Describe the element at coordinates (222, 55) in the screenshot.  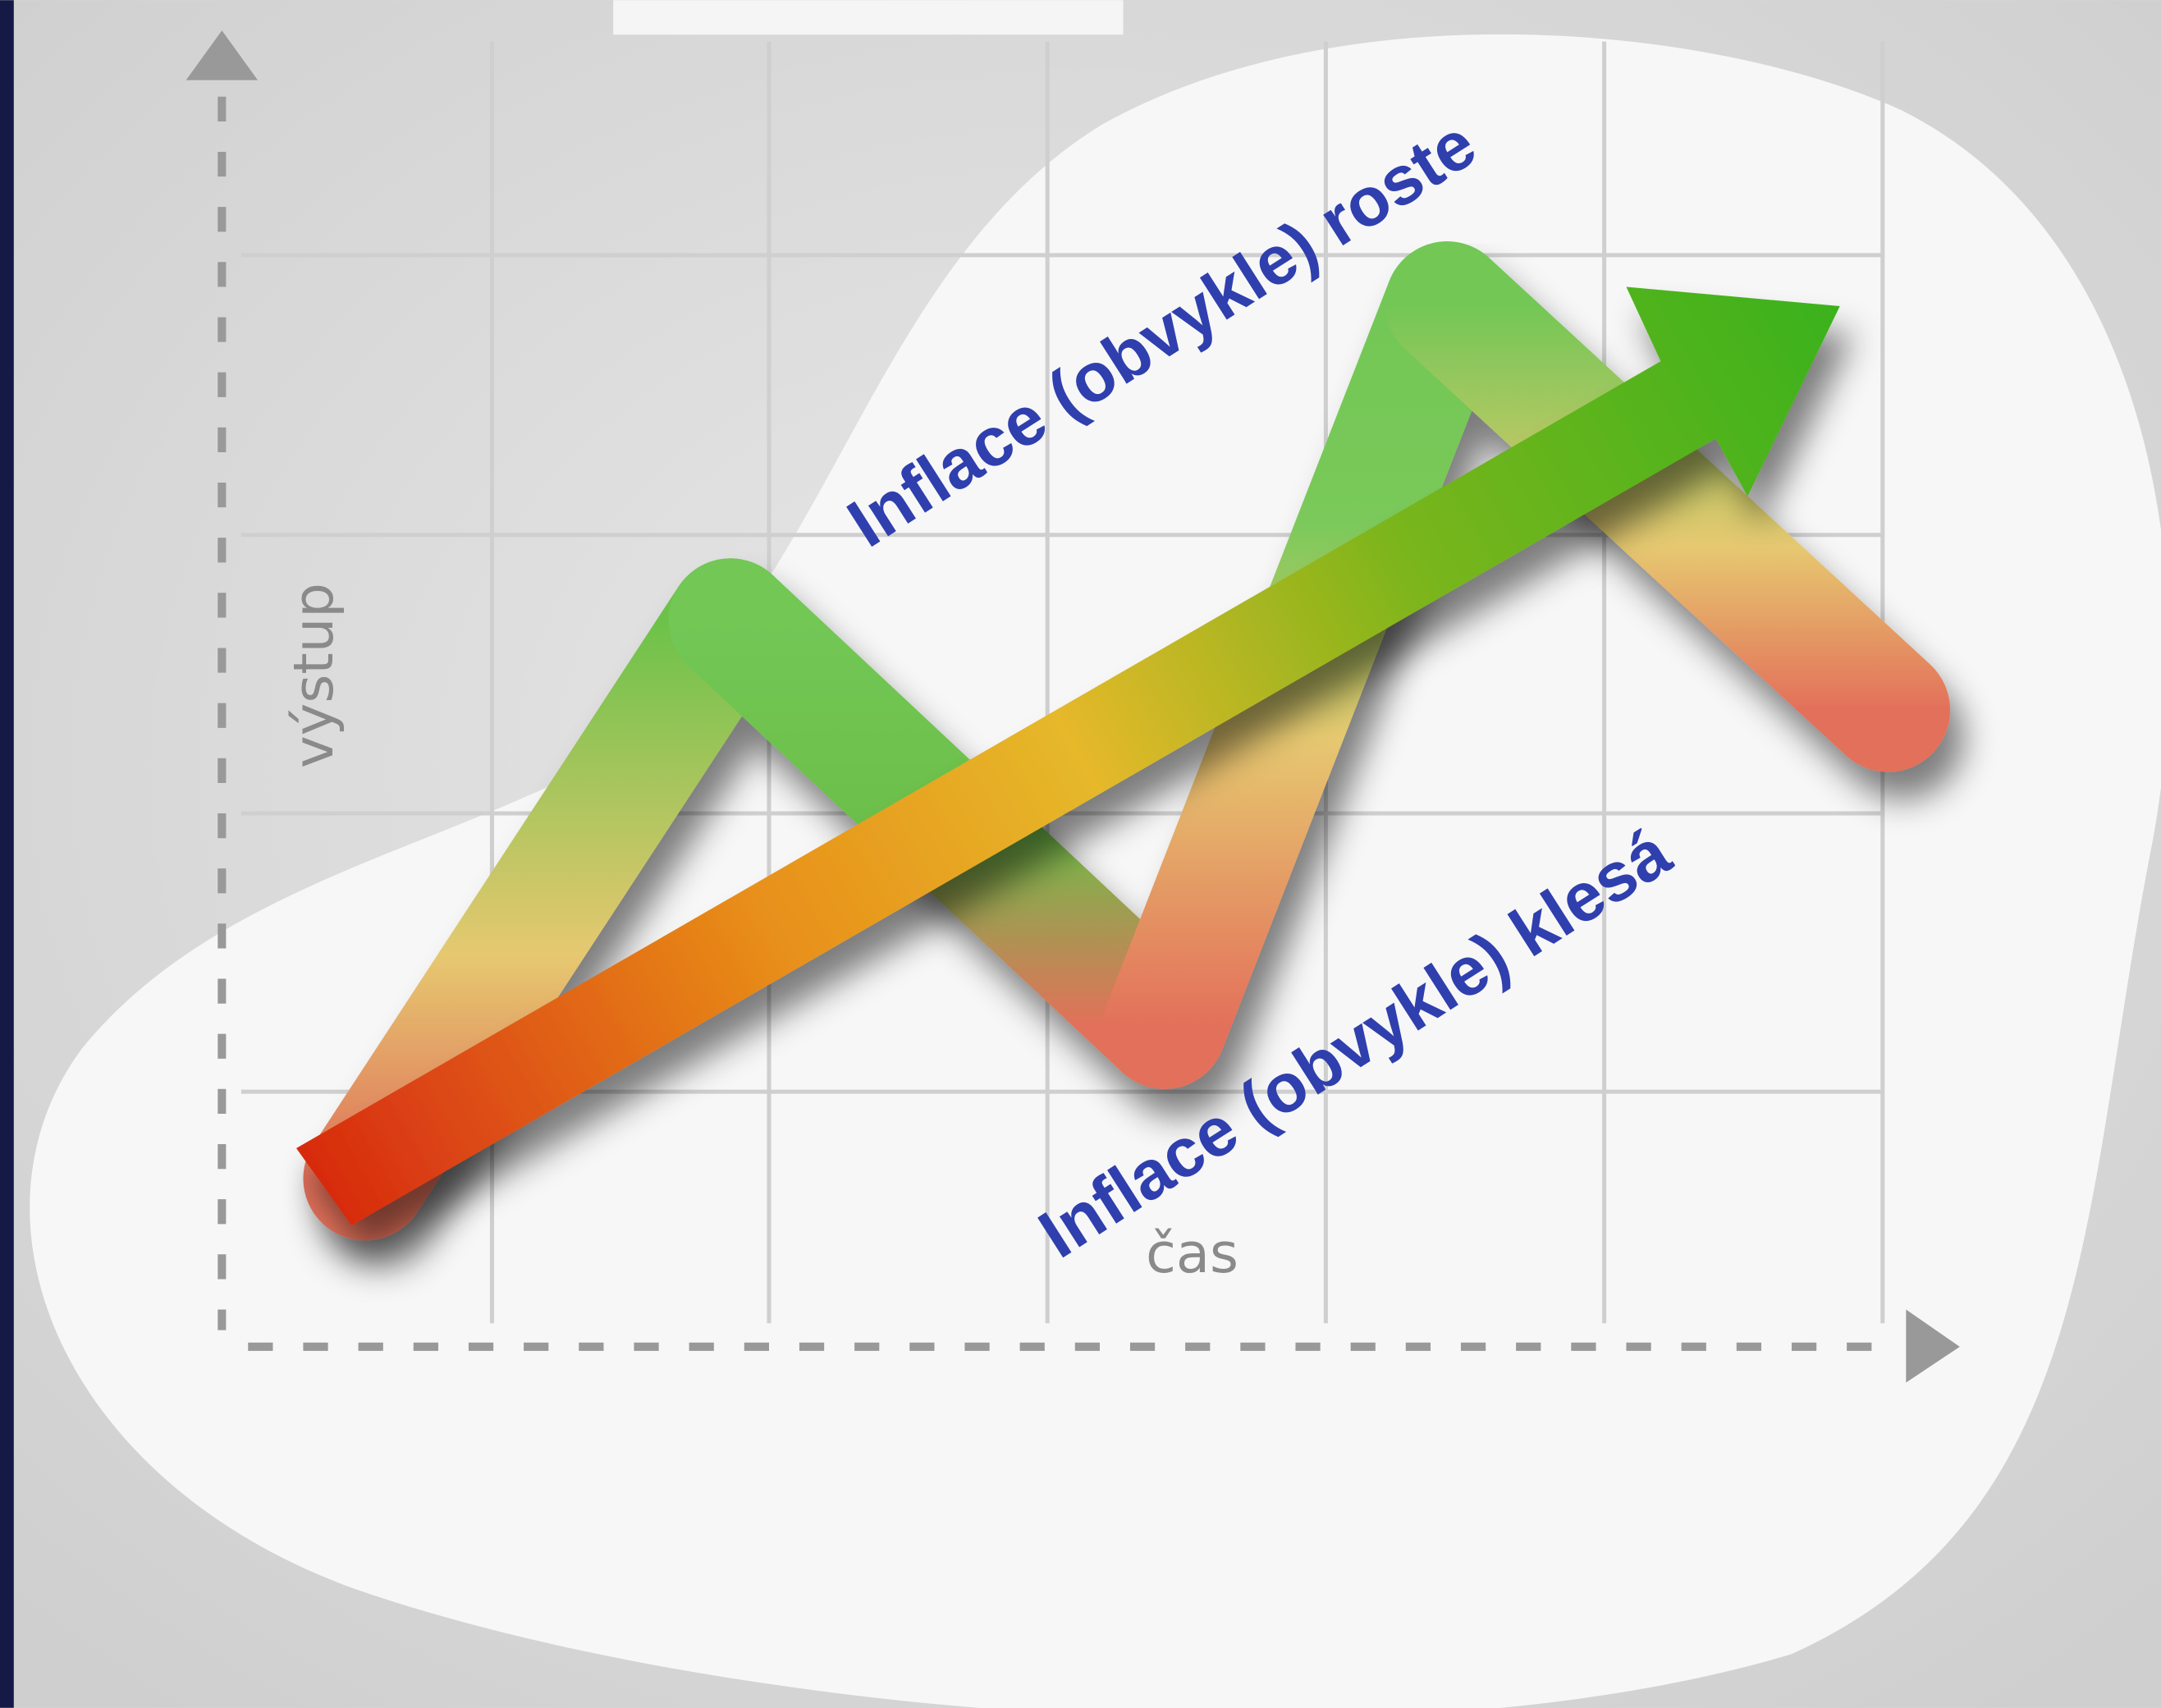
I see `y-arrowhead` at that location.